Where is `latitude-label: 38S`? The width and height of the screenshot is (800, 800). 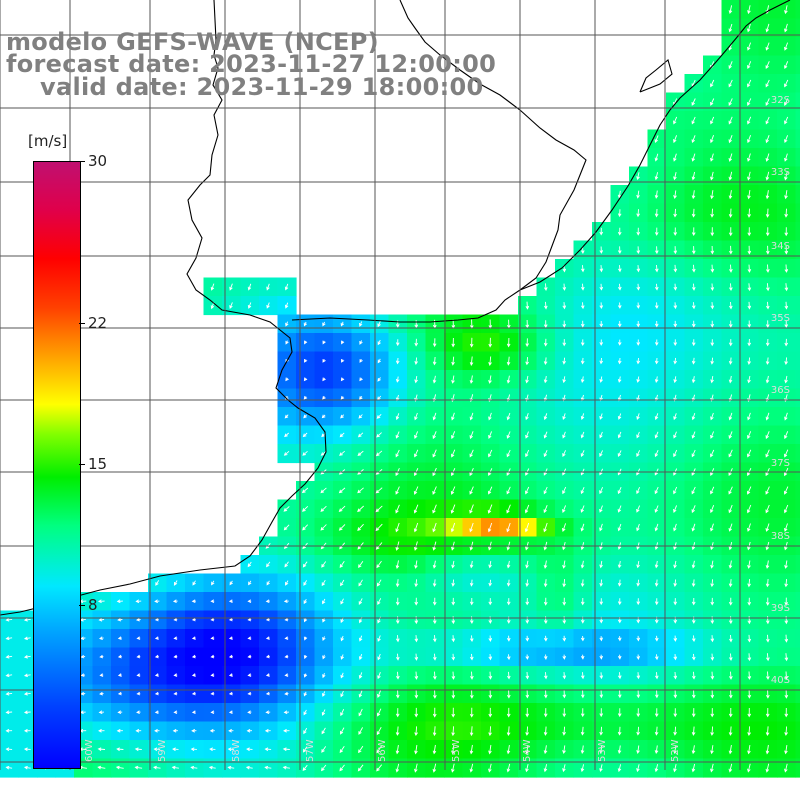
latitude-label: 38S is located at coordinates (780, 536).